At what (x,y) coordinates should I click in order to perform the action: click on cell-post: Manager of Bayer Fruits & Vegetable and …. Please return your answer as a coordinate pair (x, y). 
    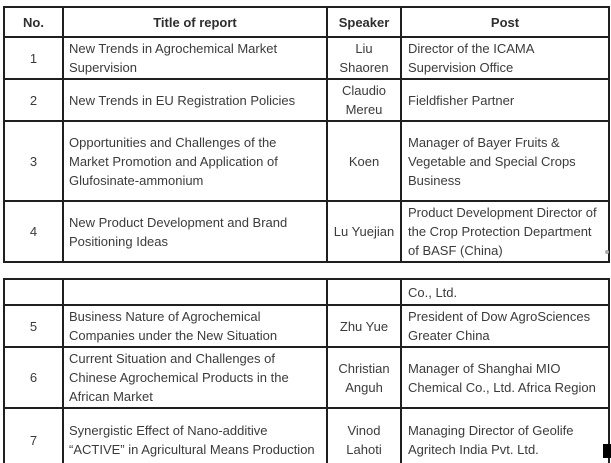
    Looking at the image, I should click on (505, 161).